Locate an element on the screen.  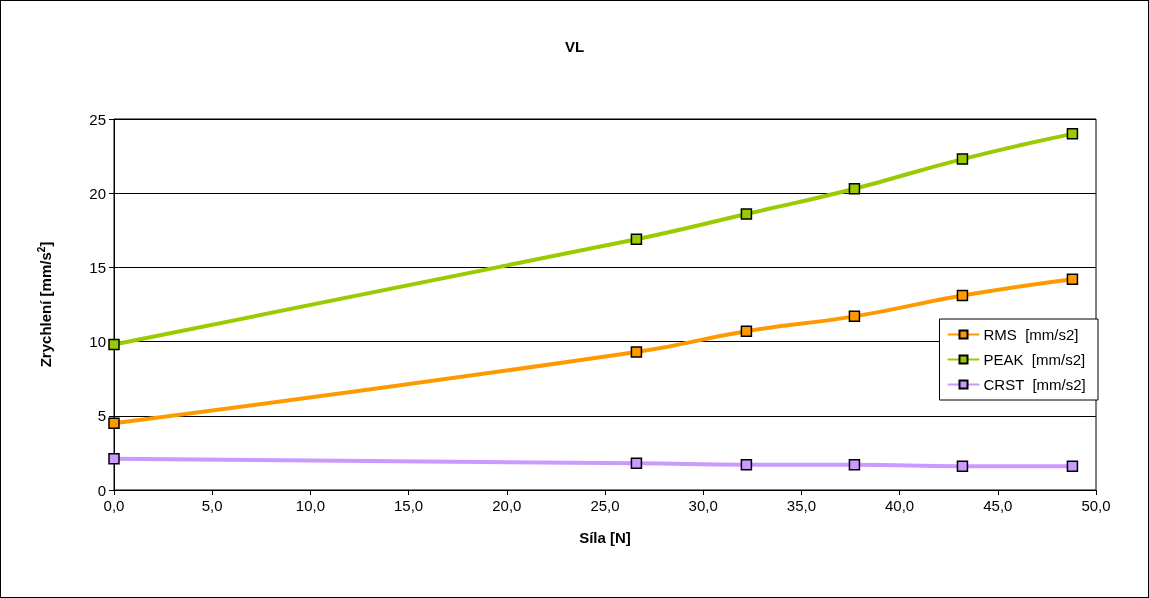
y-axis-title: Zrychlení [mm/s2] is located at coordinates (44, 304).